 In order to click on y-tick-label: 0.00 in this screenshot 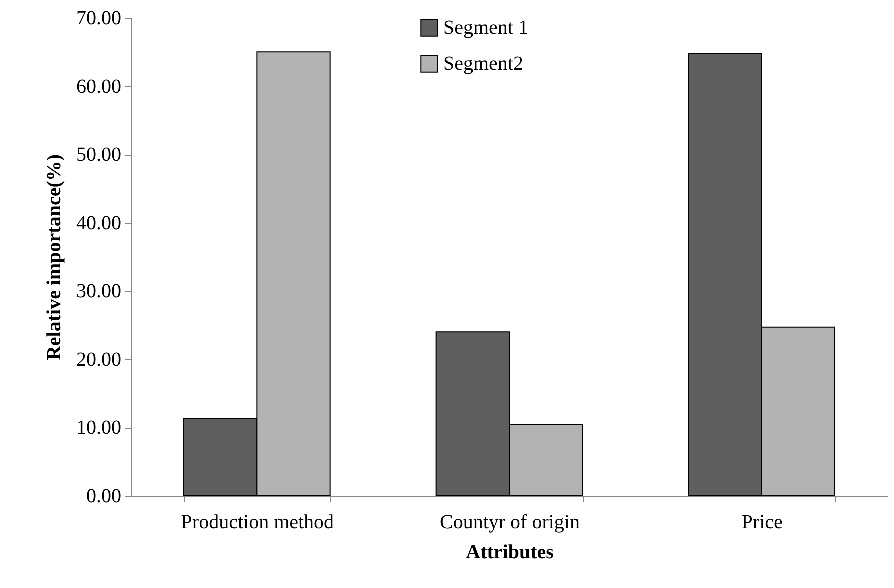, I will do `click(104, 497)`.